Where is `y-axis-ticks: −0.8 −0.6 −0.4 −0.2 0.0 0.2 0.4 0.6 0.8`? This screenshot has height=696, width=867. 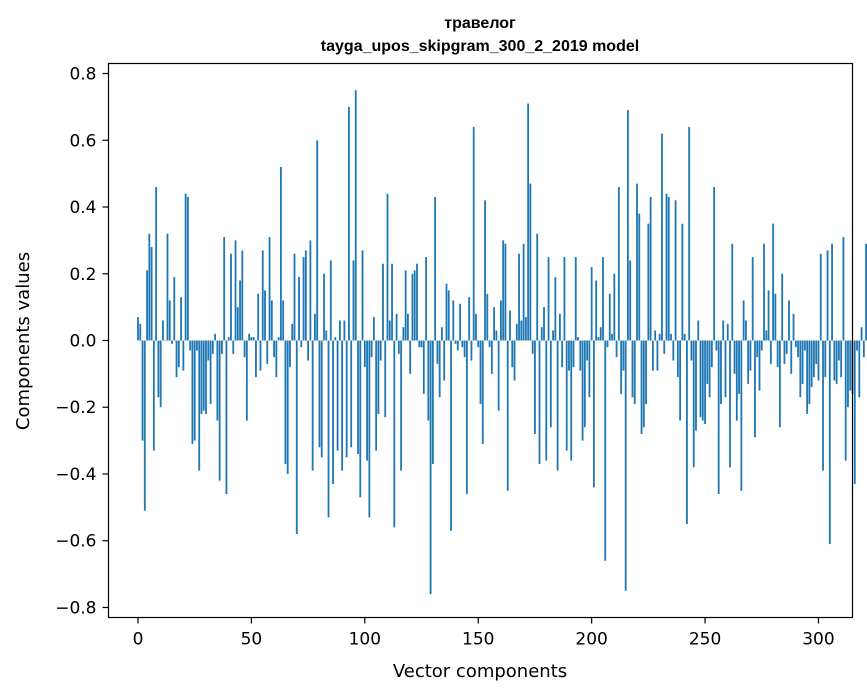
y-axis-ticks: −0.8 −0.6 −0.4 −0.2 0.0 0.2 0.4 0.6 0.8 is located at coordinates (82, 341).